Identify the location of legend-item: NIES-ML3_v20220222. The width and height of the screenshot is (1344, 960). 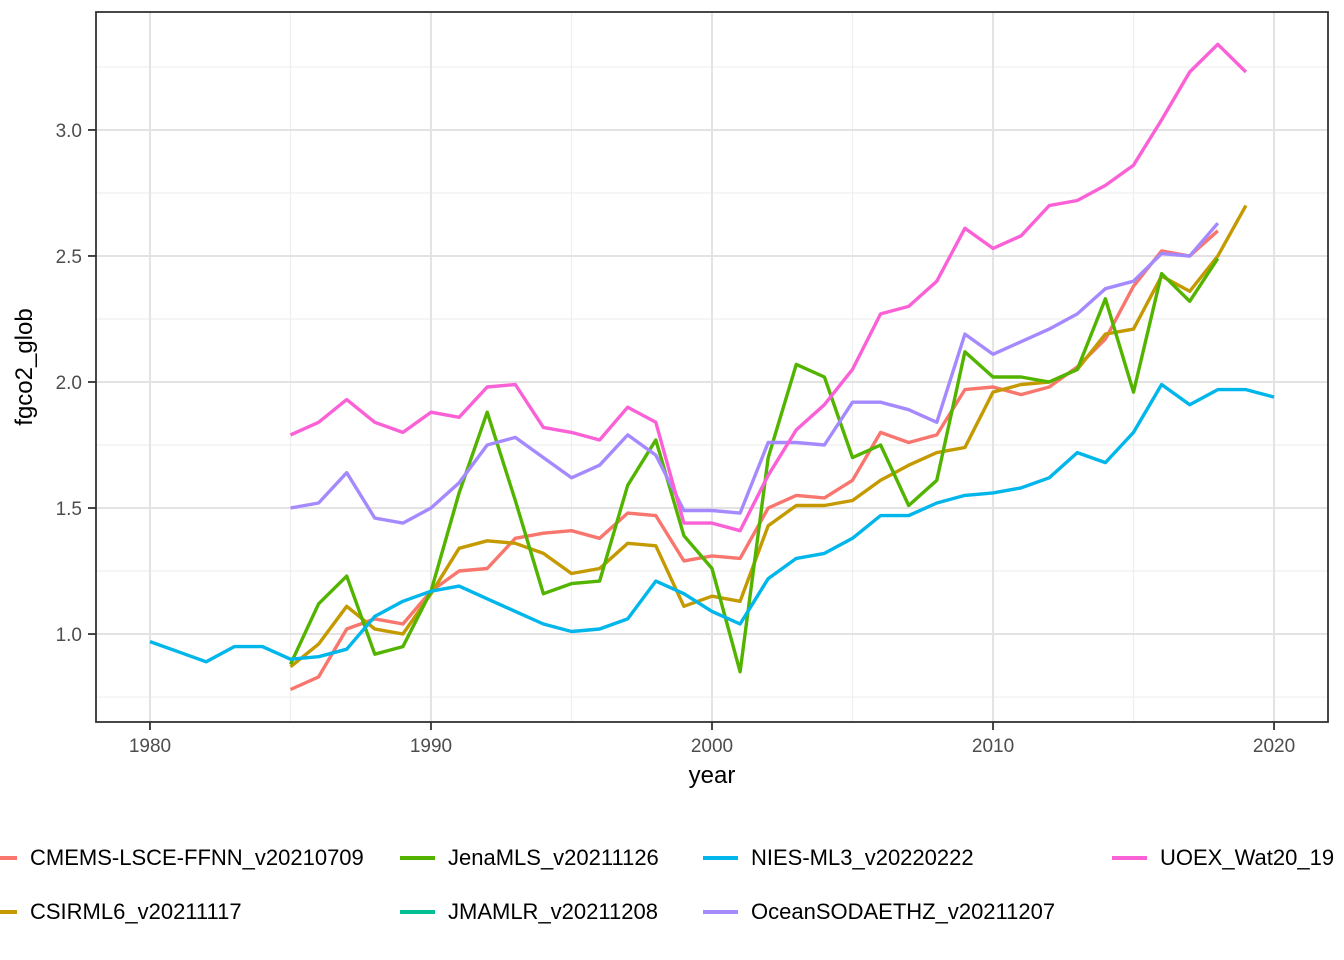
(838, 858).